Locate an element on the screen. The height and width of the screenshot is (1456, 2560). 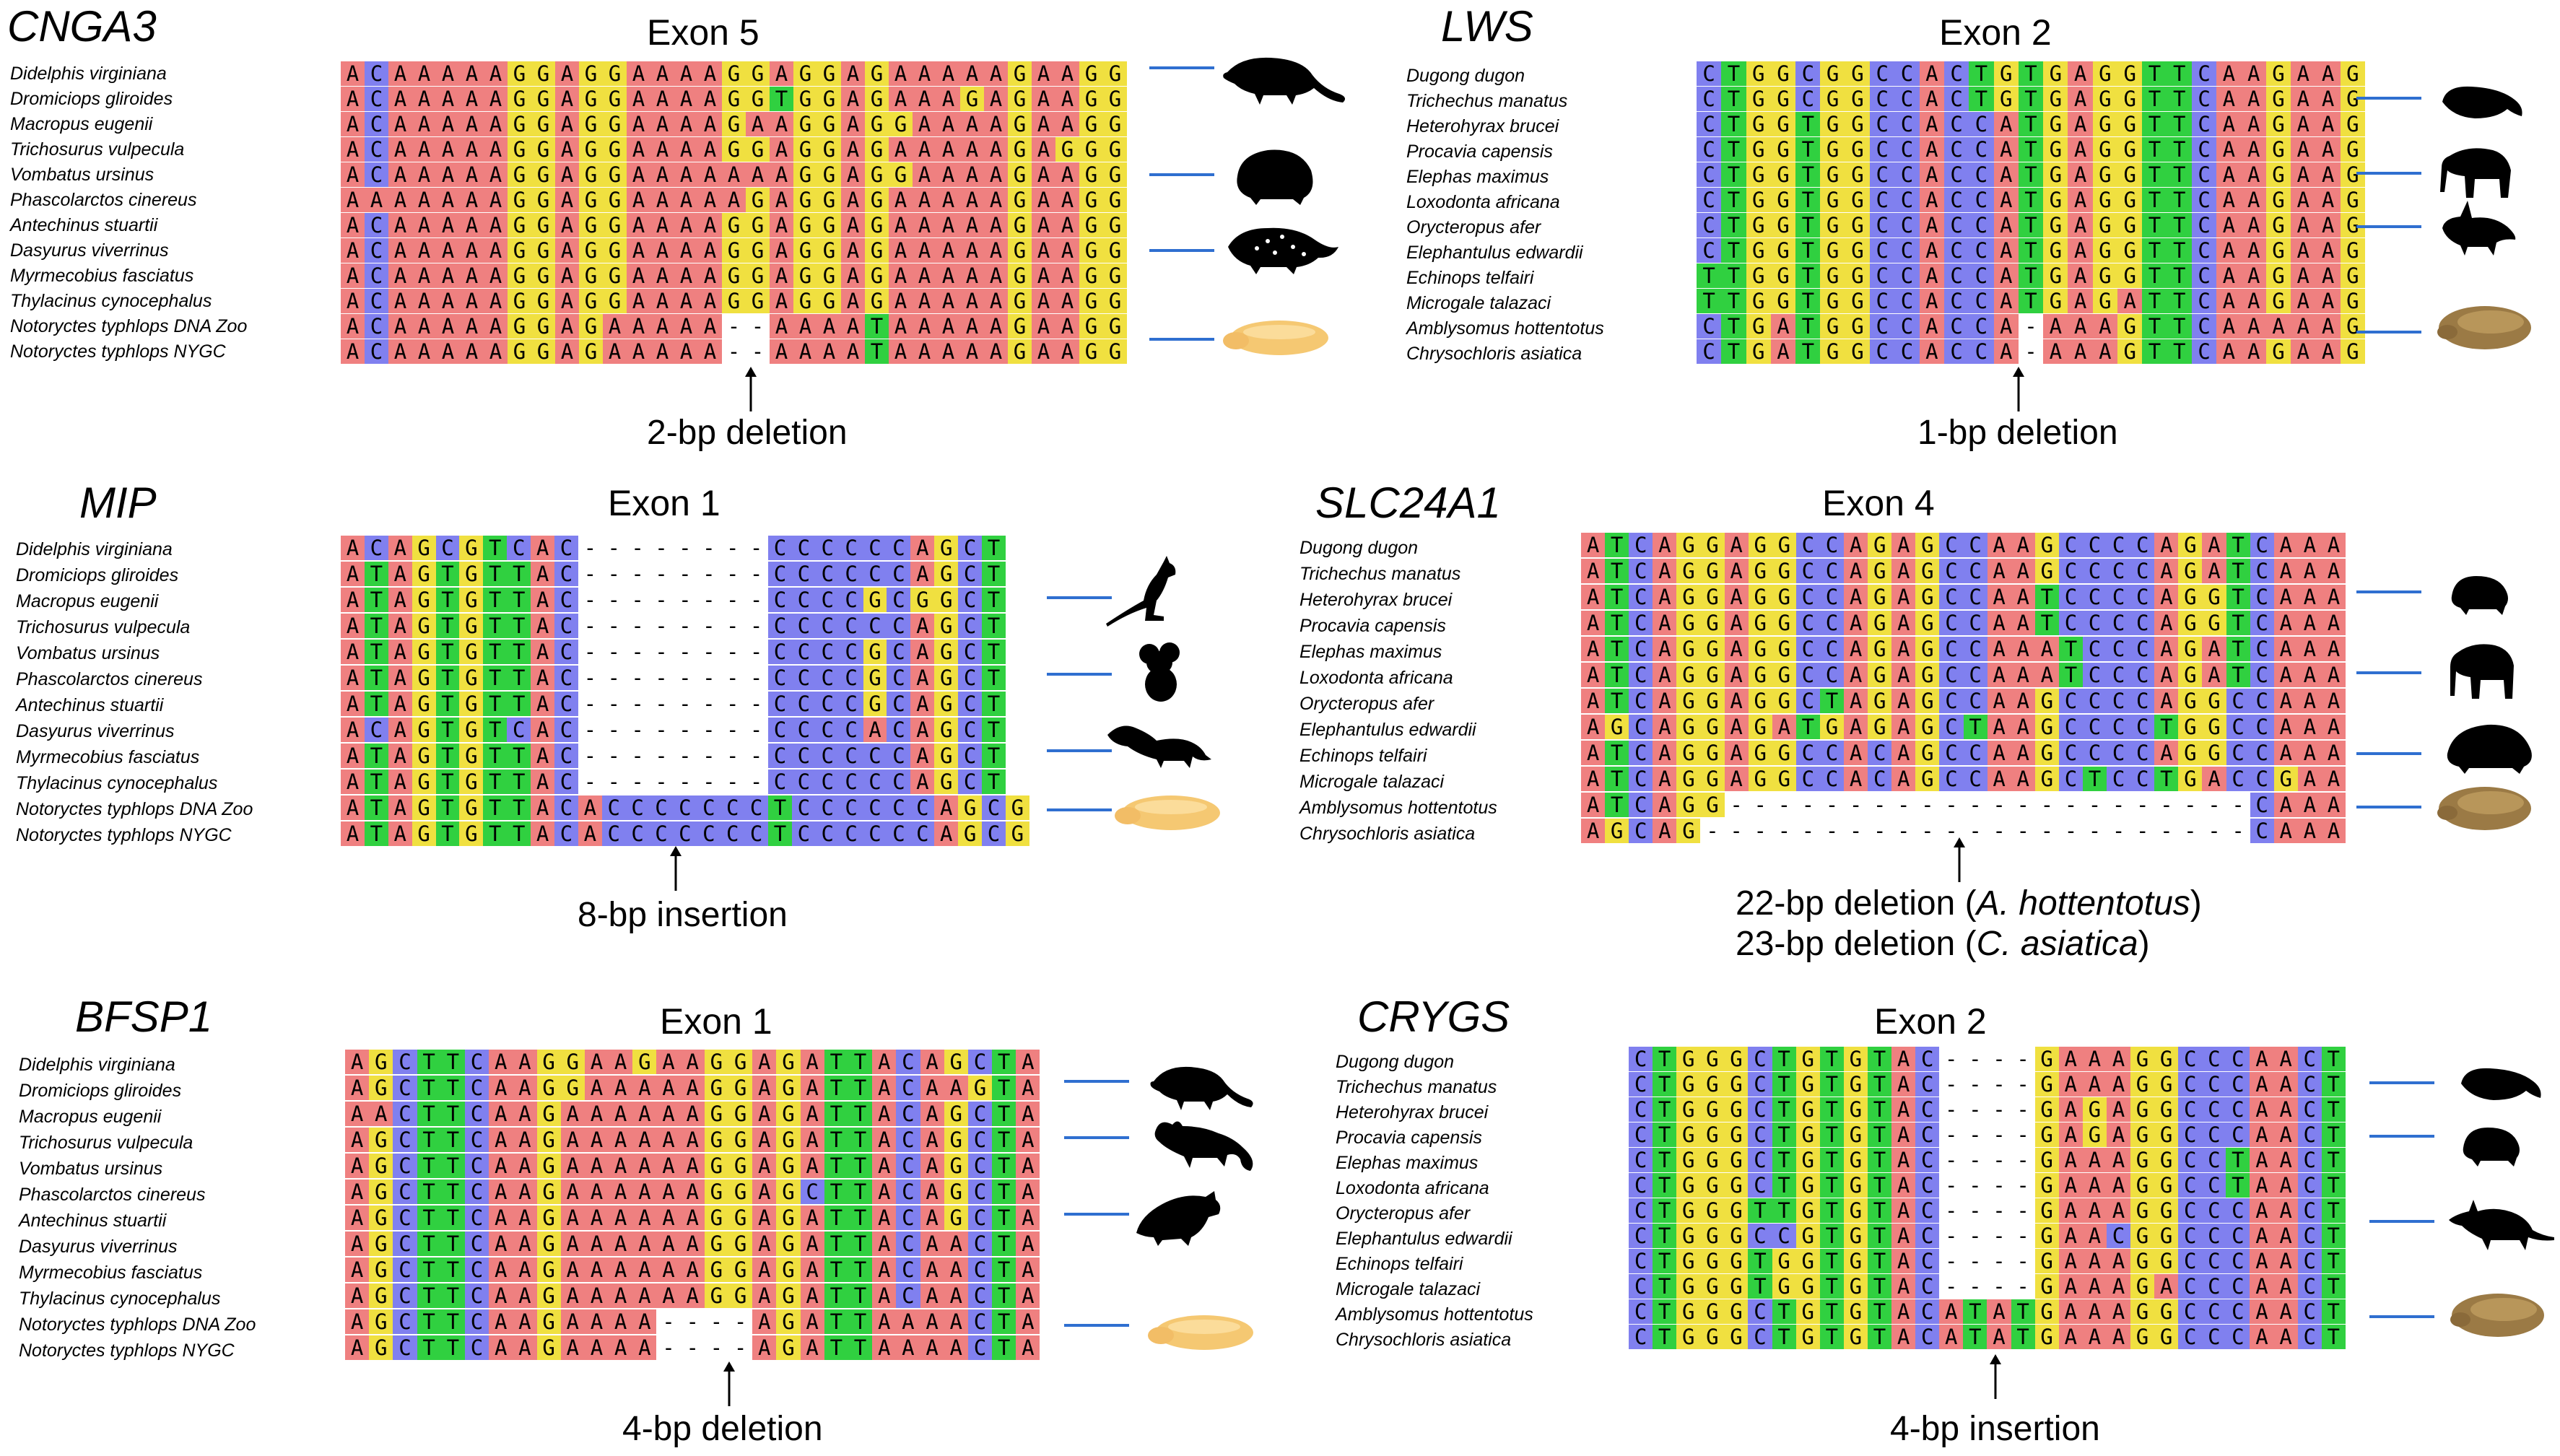
species-label: Amblysomus hottentotus is located at coordinates (1505, 328).